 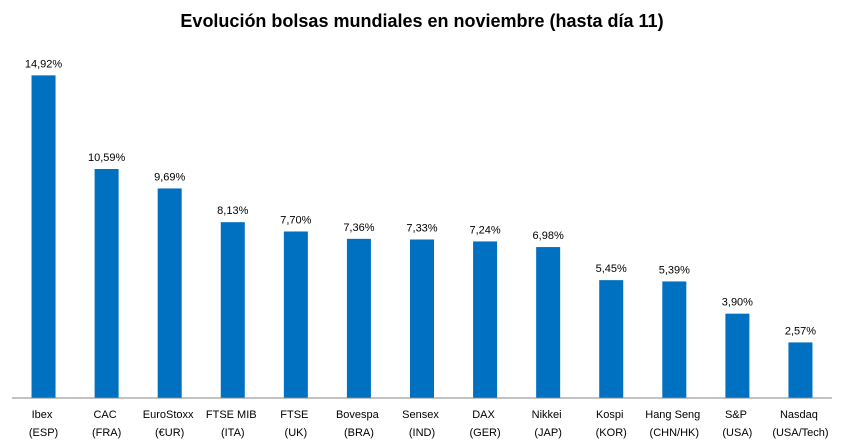 I want to click on bar-dax-ger, so click(x=485, y=319).